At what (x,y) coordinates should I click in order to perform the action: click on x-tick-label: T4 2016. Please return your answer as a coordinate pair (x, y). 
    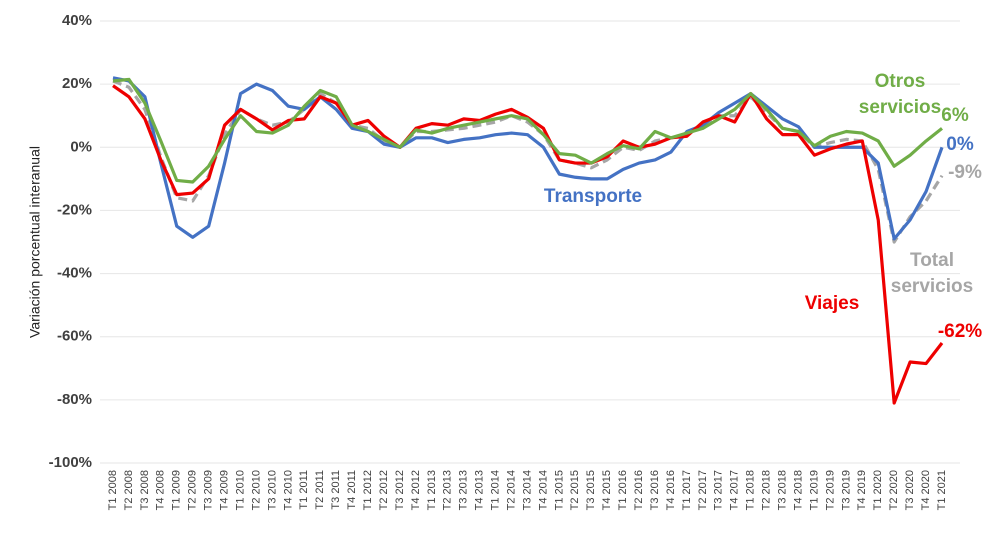
    Looking at the image, I should click on (671, 490).